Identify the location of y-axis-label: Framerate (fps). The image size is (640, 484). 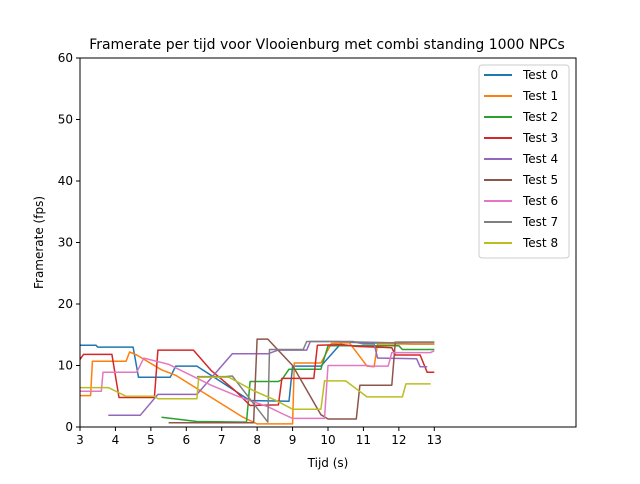
(39, 242).